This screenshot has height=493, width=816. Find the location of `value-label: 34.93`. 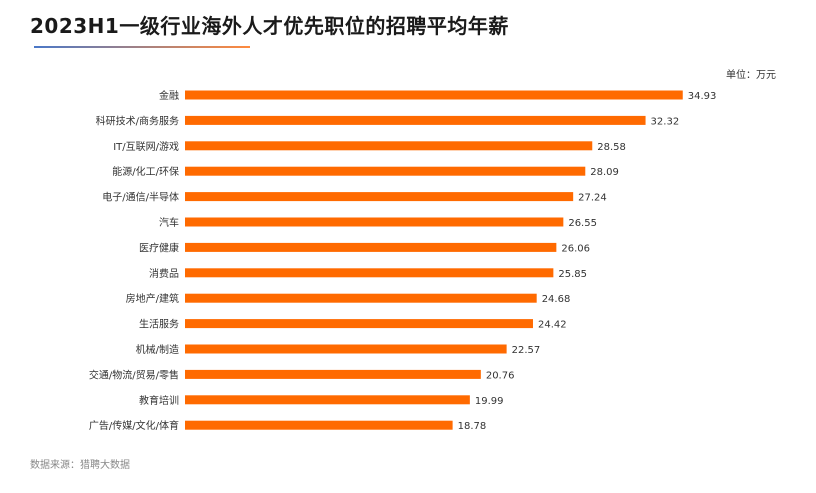

value-label: 34.93 is located at coordinates (702, 96).